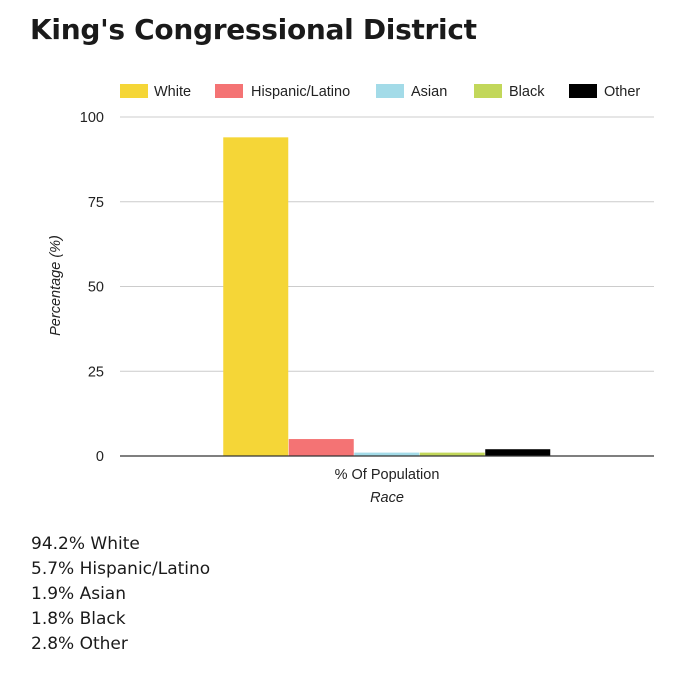  Describe the element at coordinates (256, 296) in the screenshot. I see `bar-white` at that location.